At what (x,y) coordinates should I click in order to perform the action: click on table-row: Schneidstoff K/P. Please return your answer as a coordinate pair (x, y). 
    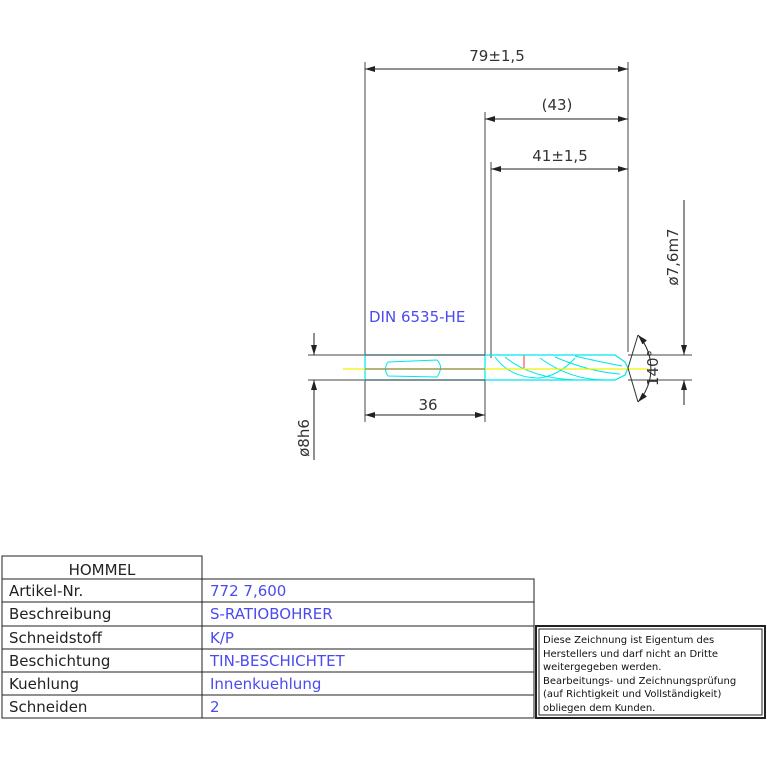
    Looking at the image, I should click on (121, 638).